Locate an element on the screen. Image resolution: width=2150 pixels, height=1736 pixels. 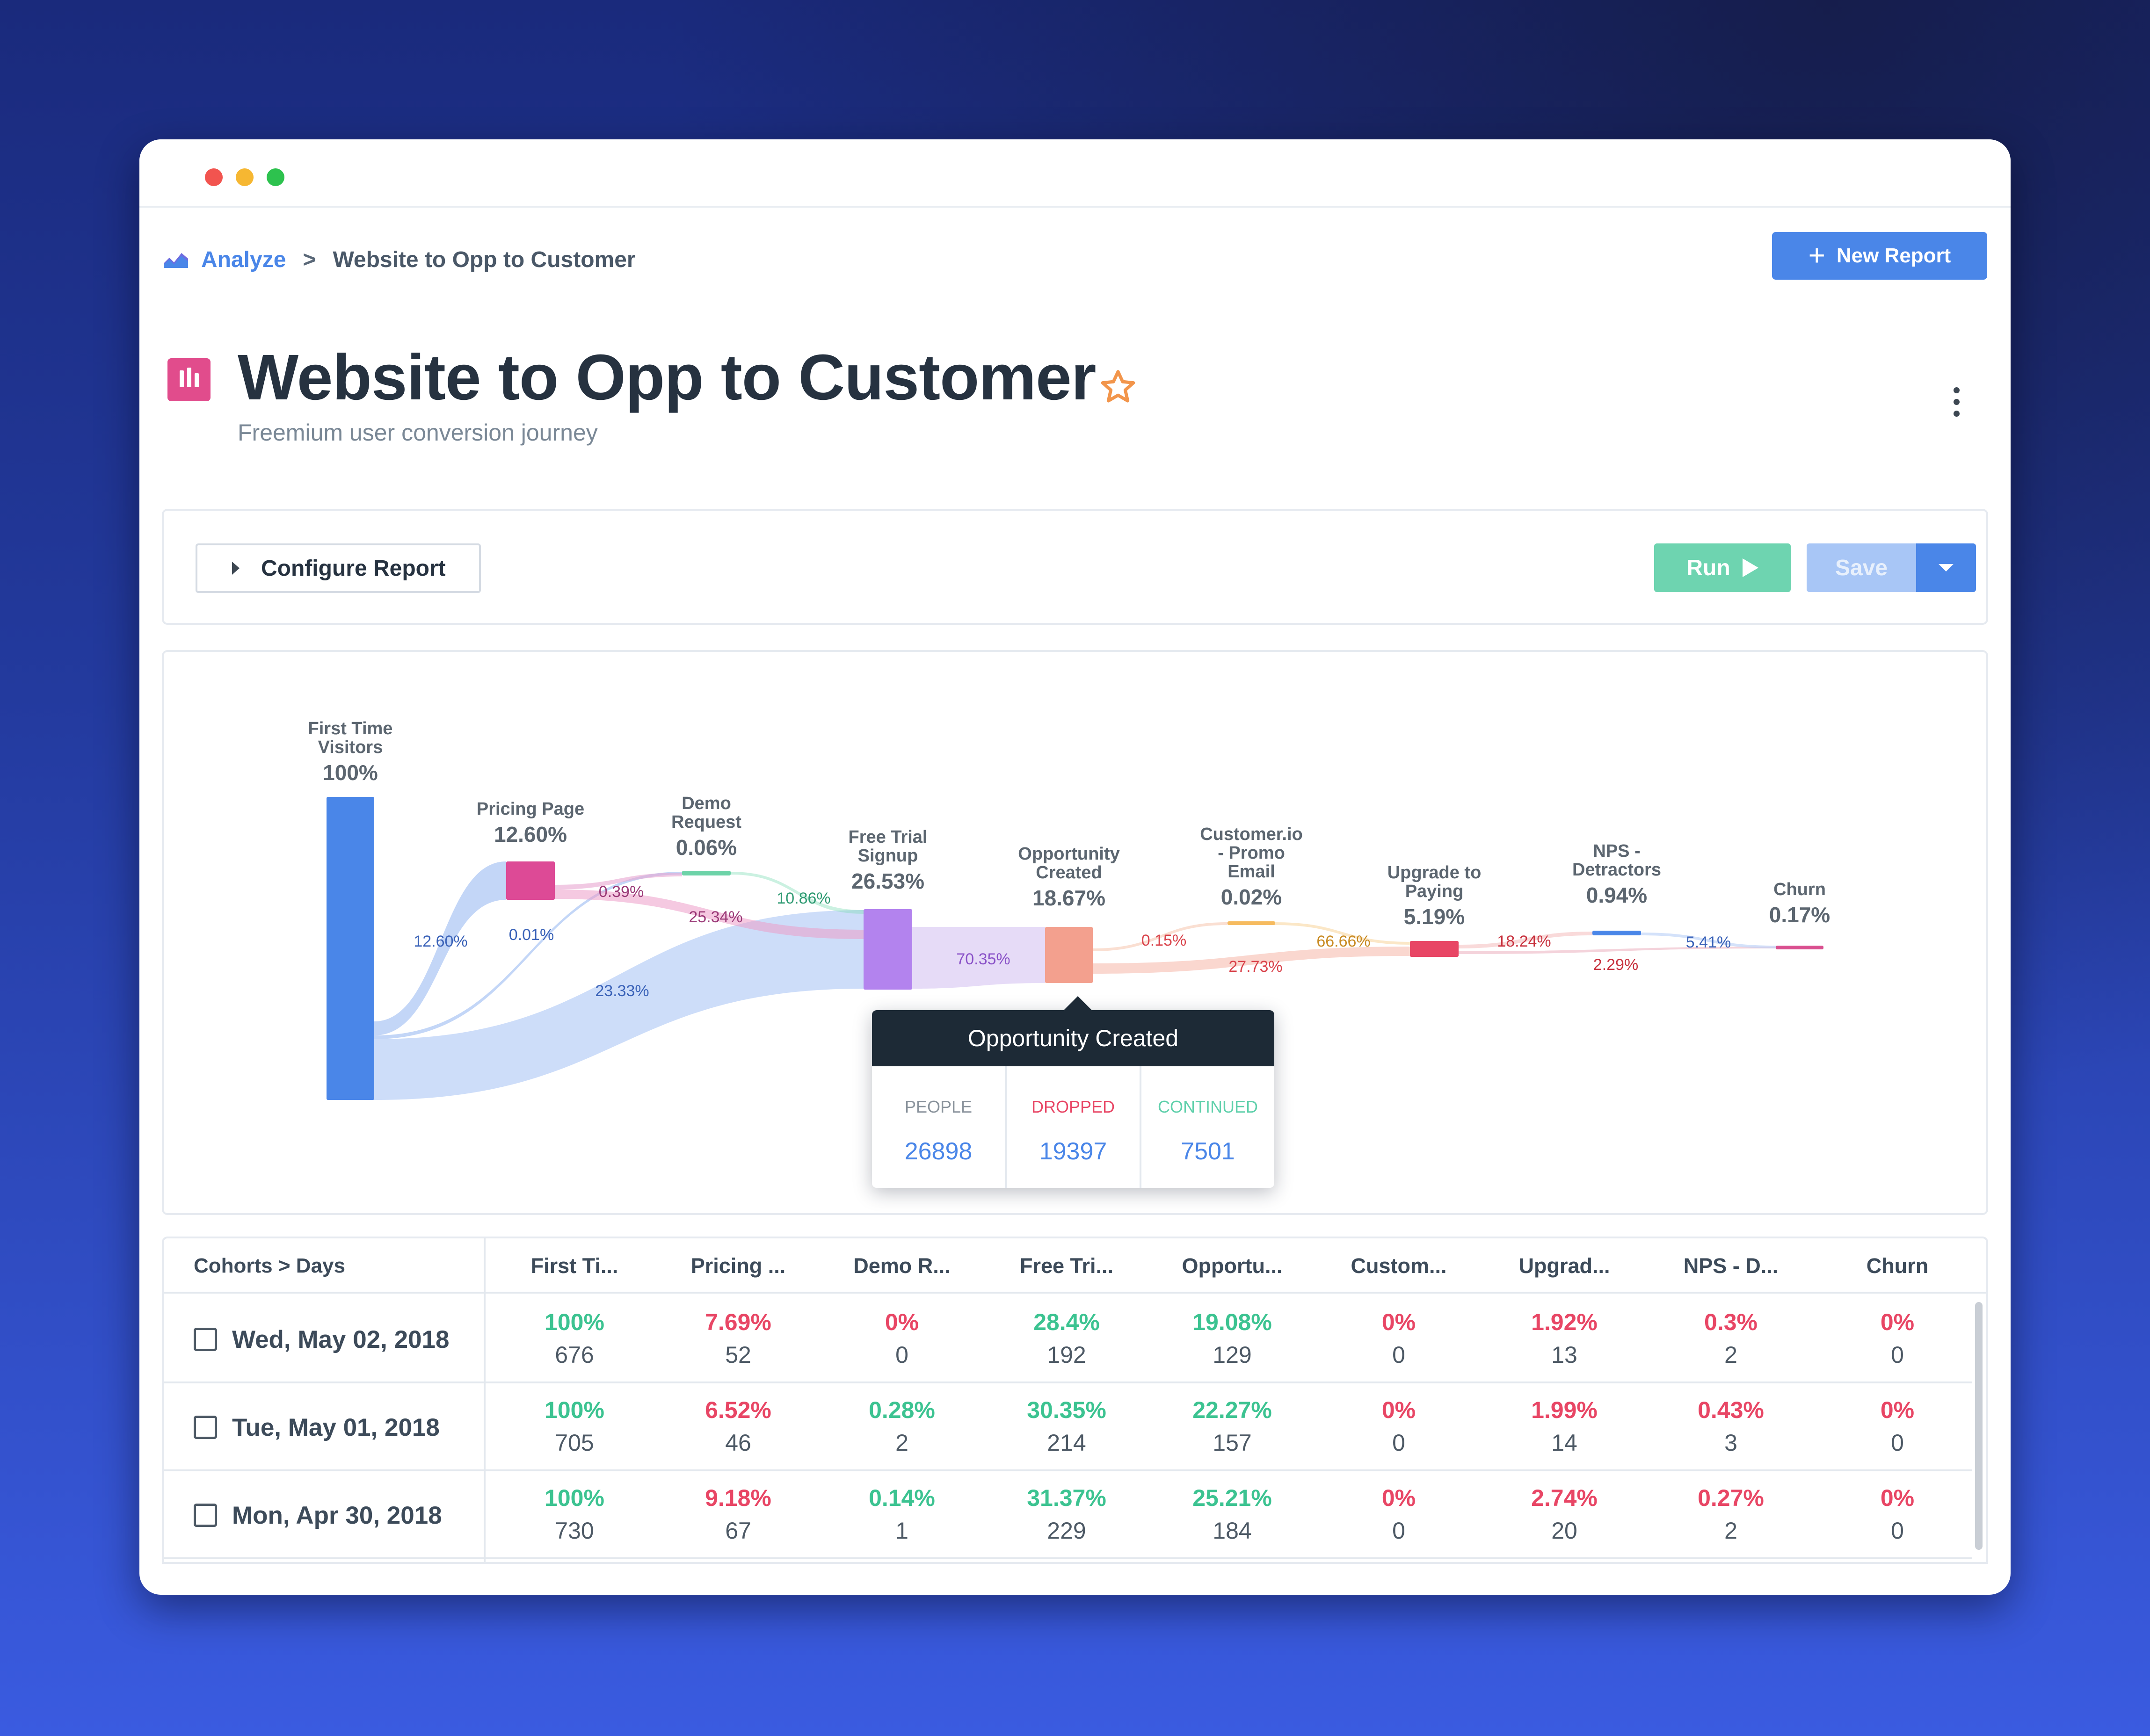
sankey-node-label: Upgrade to is located at coordinates (1434, 872).